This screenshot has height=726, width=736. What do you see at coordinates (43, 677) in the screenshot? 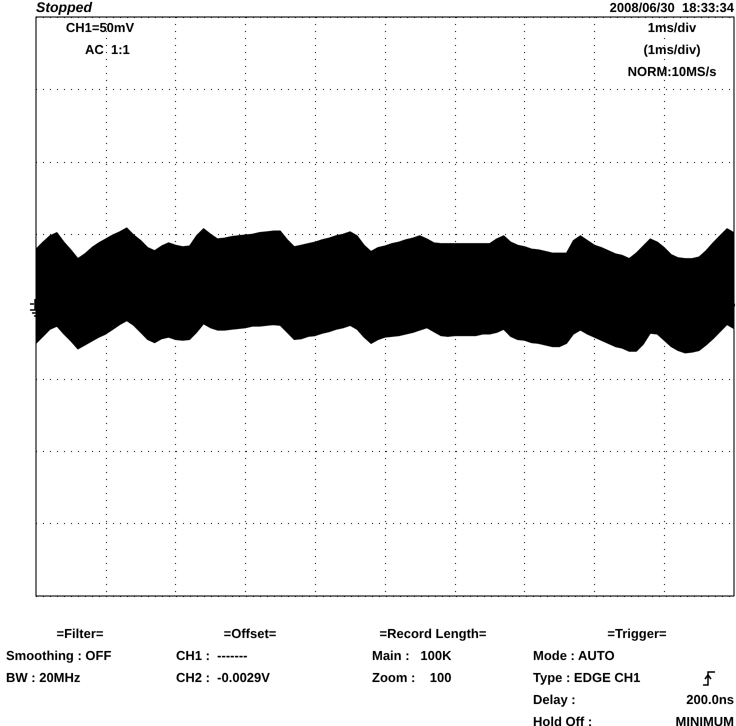
I see `text: BW : 20MHz` at bounding box center [43, 677].